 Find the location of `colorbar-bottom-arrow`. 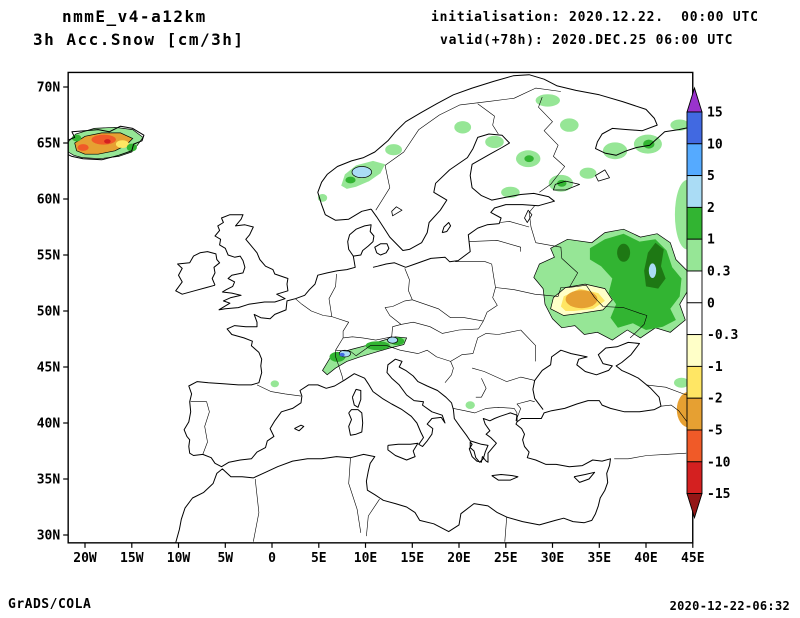

colorbar-bottom-arrow is located at coordinates (694, 506).